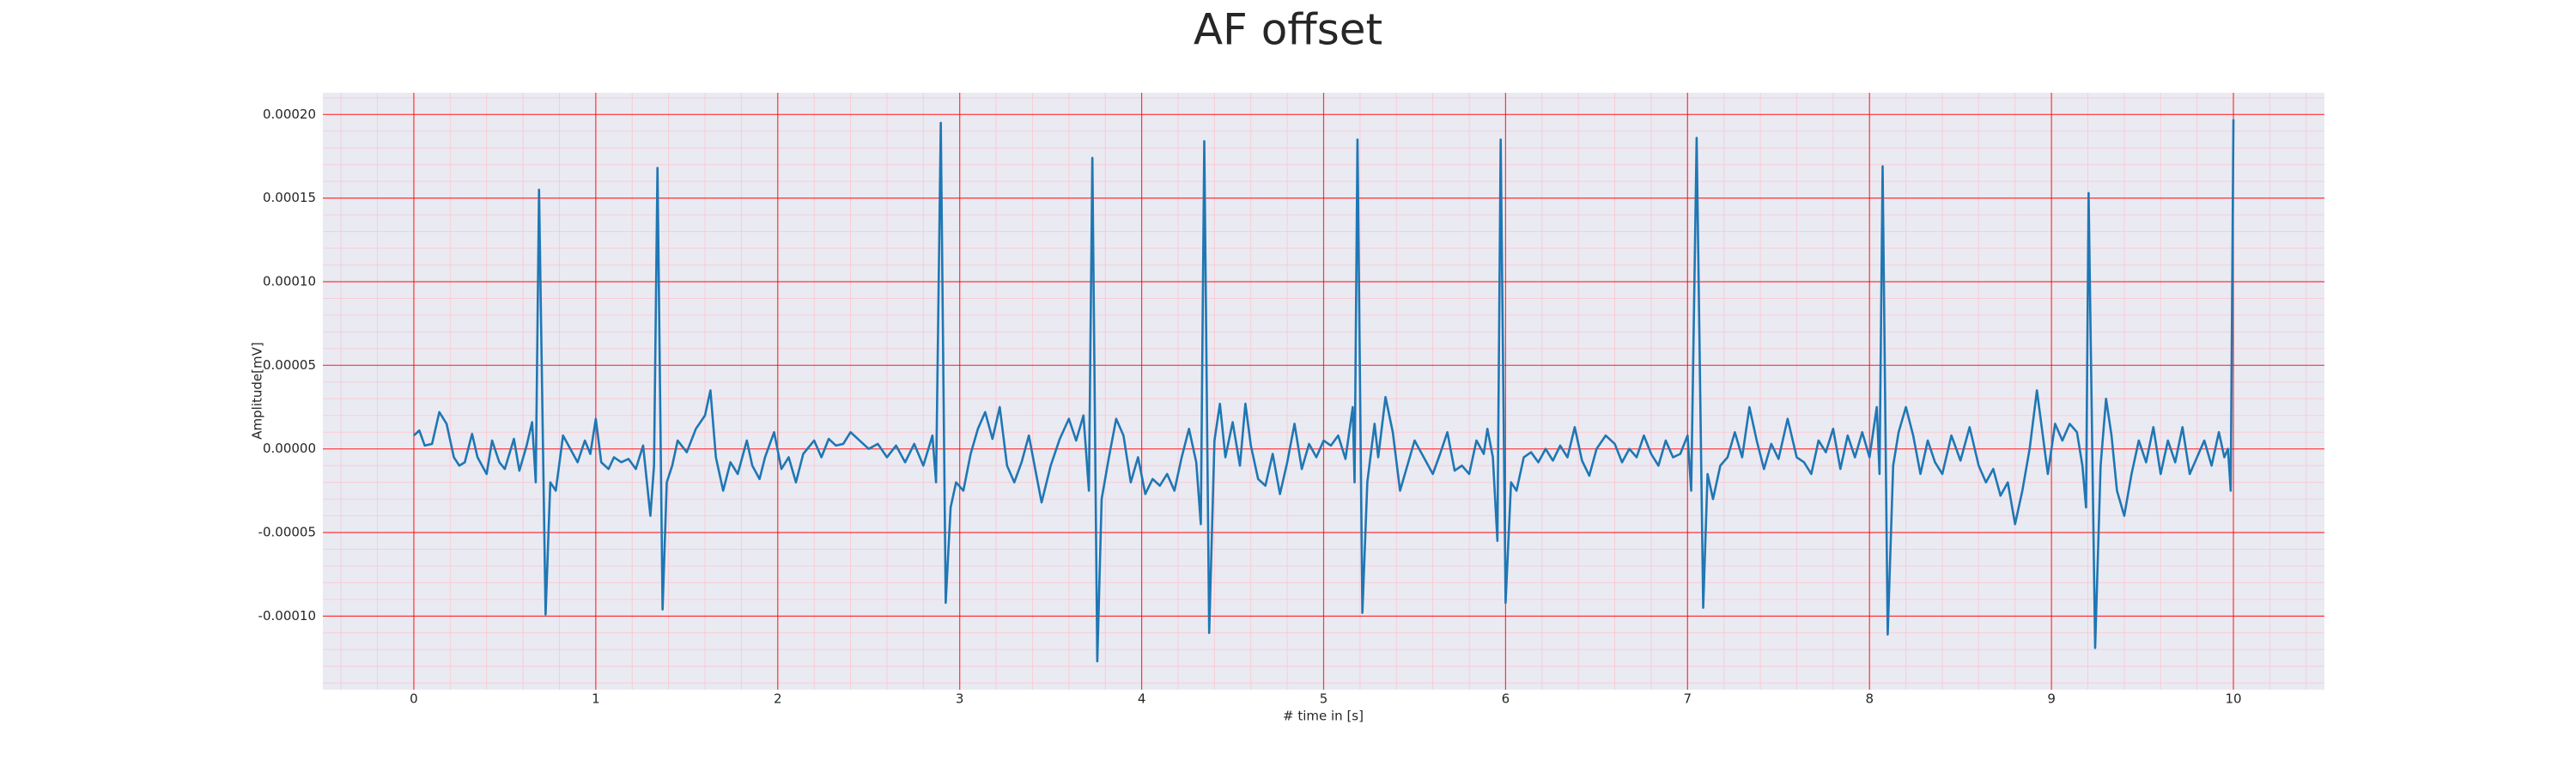  I want to click on y-tick-label: 0.00005, so click(290, 365).